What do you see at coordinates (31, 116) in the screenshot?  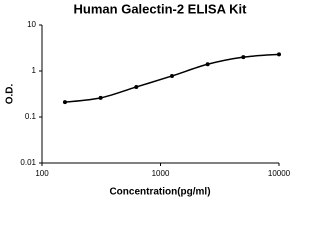 I see `y-tick-label: 0.1` at bounding box center [31, 116].